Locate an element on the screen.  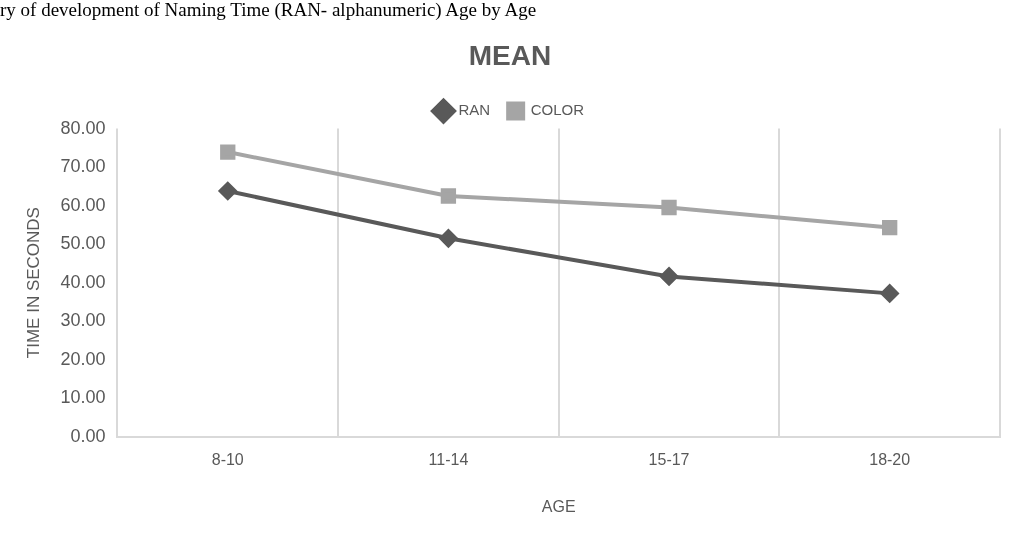
legend-label: COLOR is located at coordinates (557, 110).